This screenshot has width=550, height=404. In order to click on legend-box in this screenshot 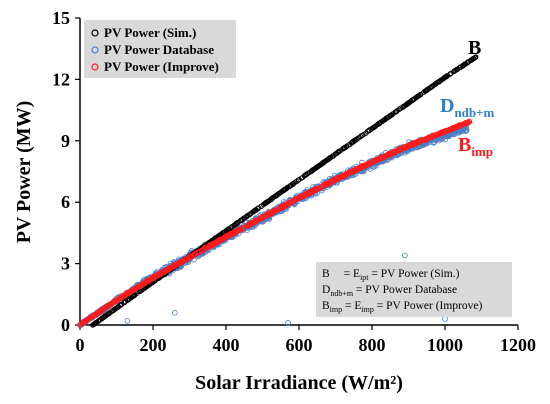, I will do `click(160, 49)`.